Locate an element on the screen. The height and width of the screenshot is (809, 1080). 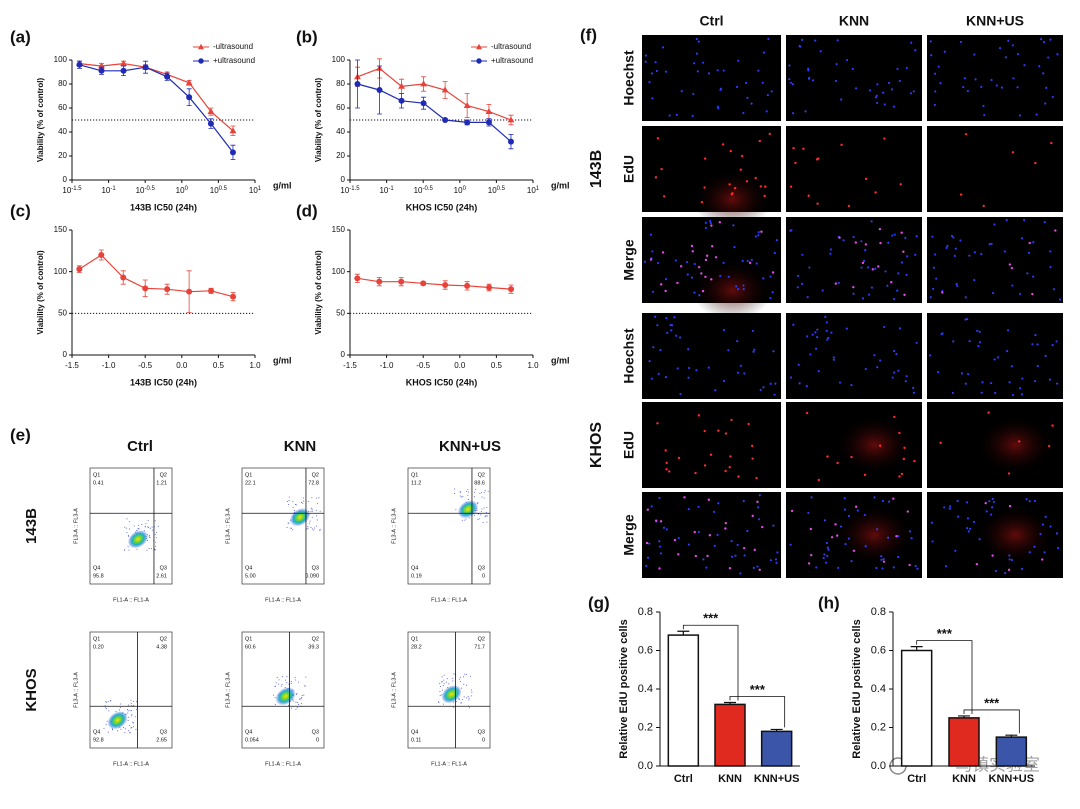
unit-label: g/ml is located at coordinates (560, 360).